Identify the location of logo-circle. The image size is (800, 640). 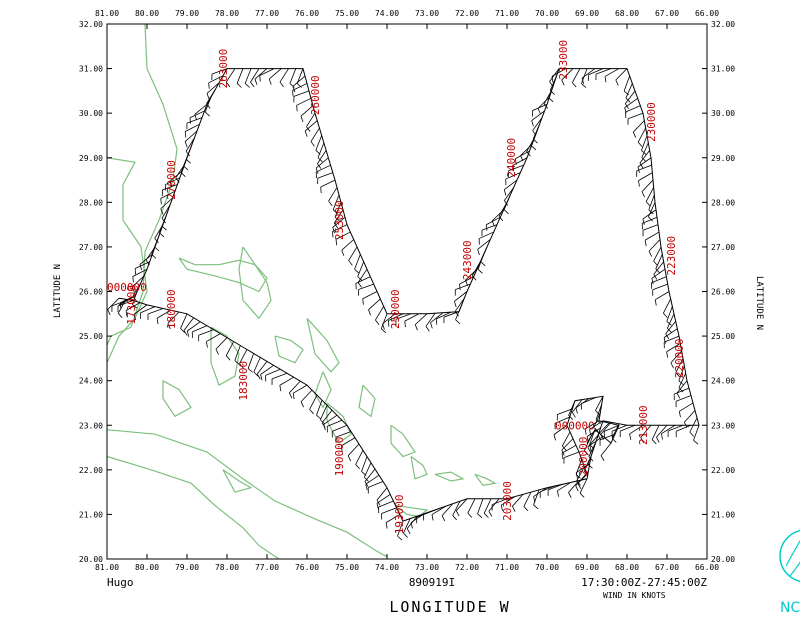
(789, 556).